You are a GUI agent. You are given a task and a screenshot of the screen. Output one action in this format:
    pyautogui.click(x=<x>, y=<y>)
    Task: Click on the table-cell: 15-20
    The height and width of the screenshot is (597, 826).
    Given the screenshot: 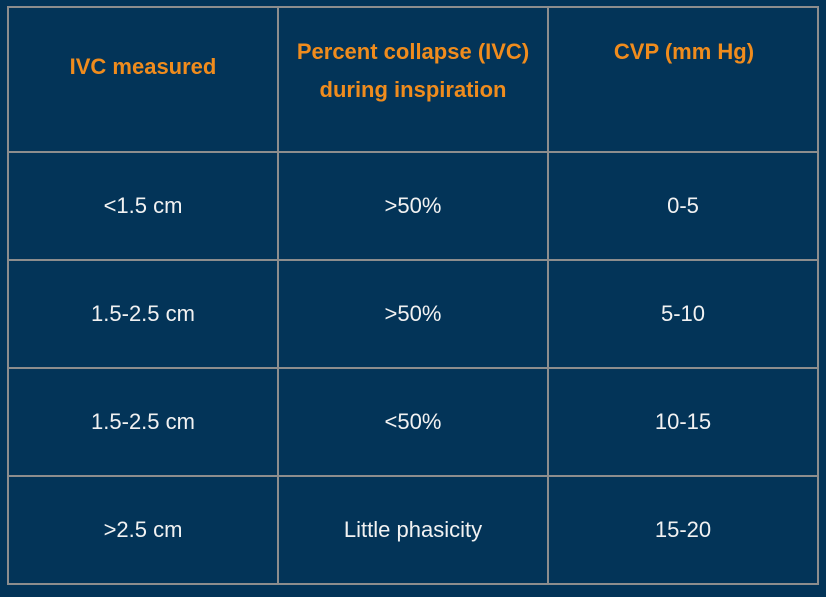 What is the action you would take?
    pyautogui.click(x=683, y=529)
    